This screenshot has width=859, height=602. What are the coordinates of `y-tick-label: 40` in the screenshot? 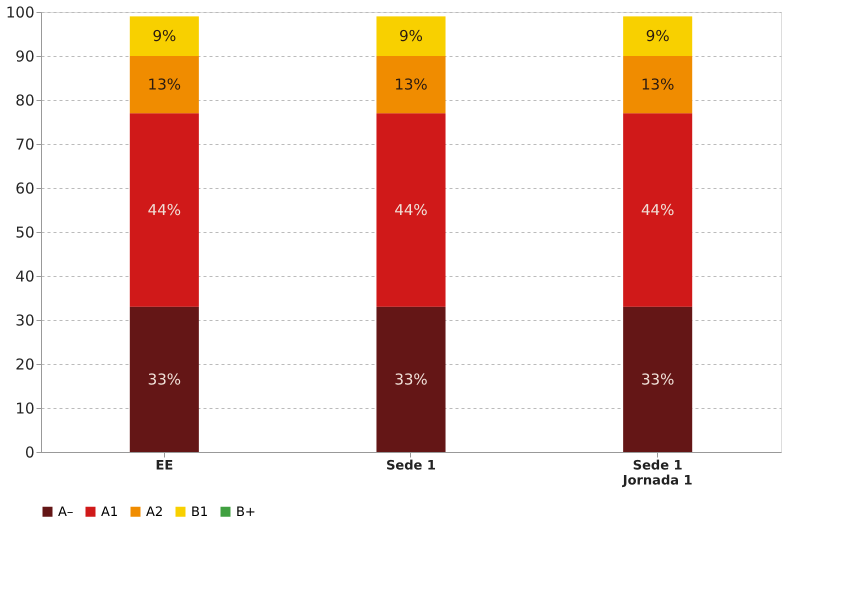 It's located at (24, 277).